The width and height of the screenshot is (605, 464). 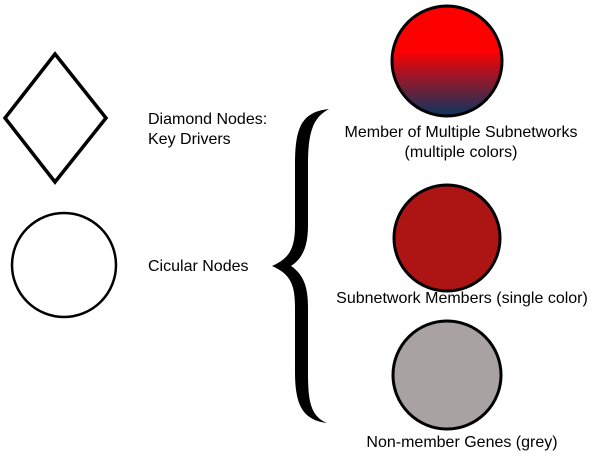 I want to click on non-member-genes-label: Non-member Genes (grey), so click(x=462, y=442).